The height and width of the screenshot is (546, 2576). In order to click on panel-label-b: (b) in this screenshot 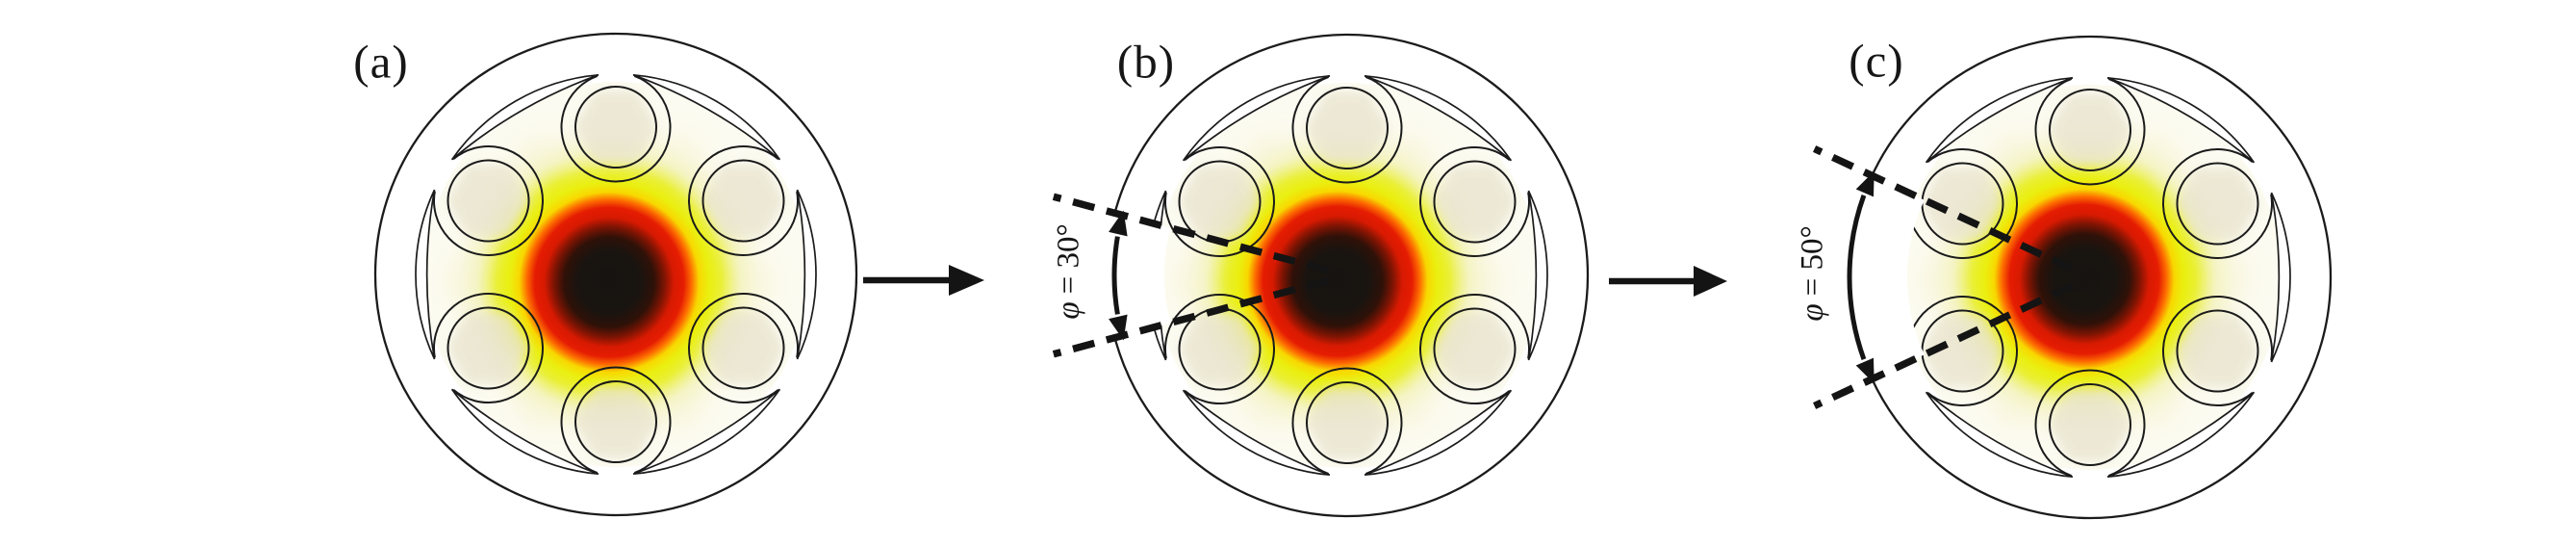, I will do `click(1146, 62)`.